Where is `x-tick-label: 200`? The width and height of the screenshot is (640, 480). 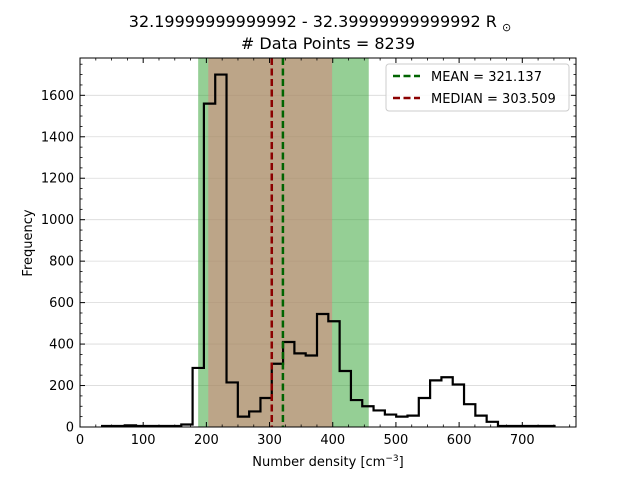
x-tick-label: 200 is located at coordinates (206, 440).